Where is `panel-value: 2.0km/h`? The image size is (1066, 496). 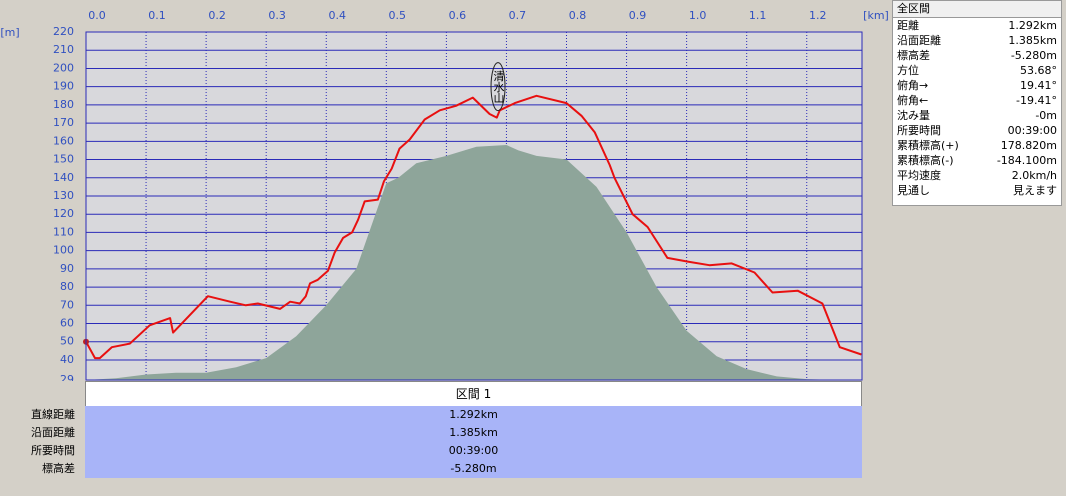
panel-value: 2.0km/h is located at coordinates (1034, 175).